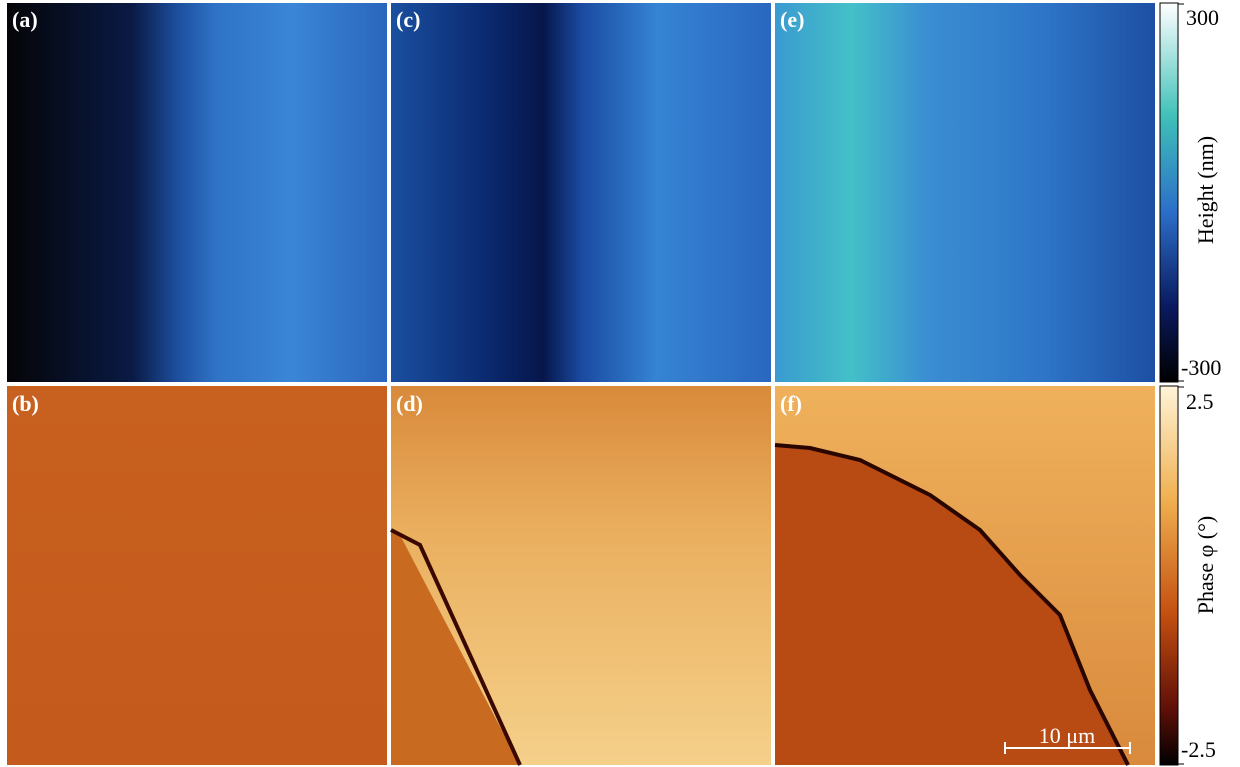  I want to click on colorbar-max: 2.5, so click(1200, 401).